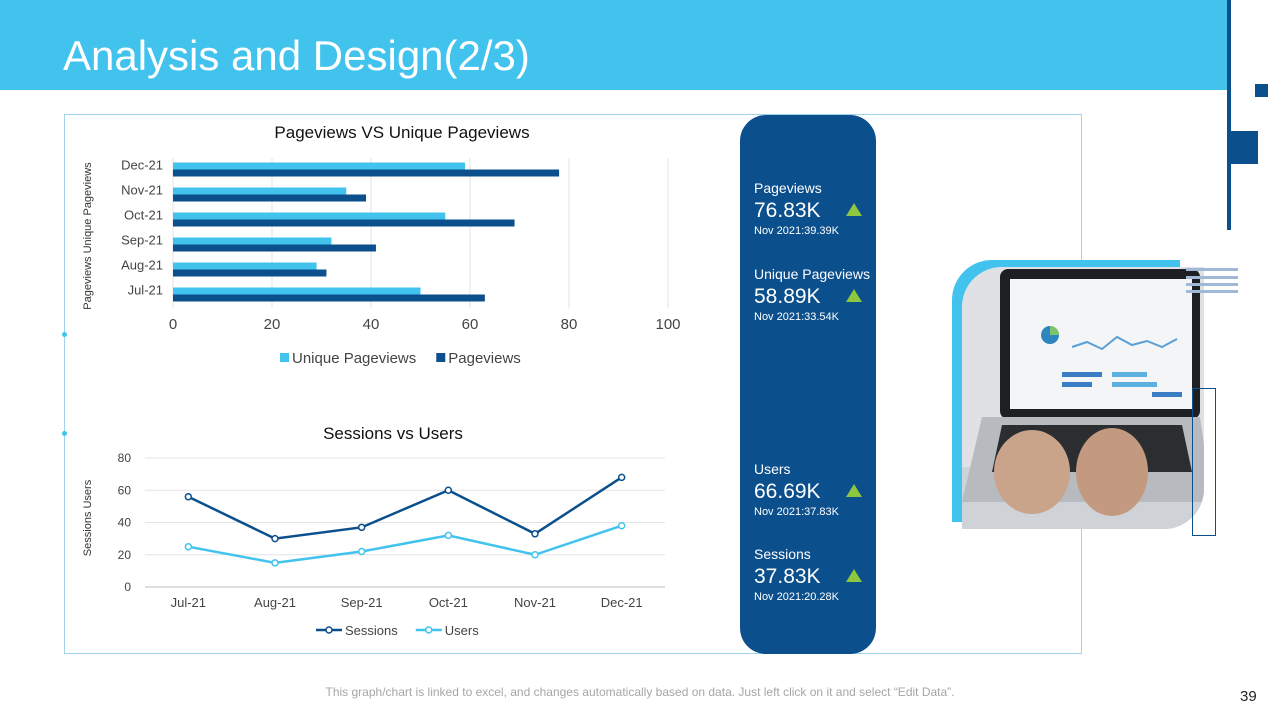 This screenshot has height=720, width=1280. Describe the element at coordinates (173, 324) in the screenshot. I see `x-tick-label: 0` at that location.